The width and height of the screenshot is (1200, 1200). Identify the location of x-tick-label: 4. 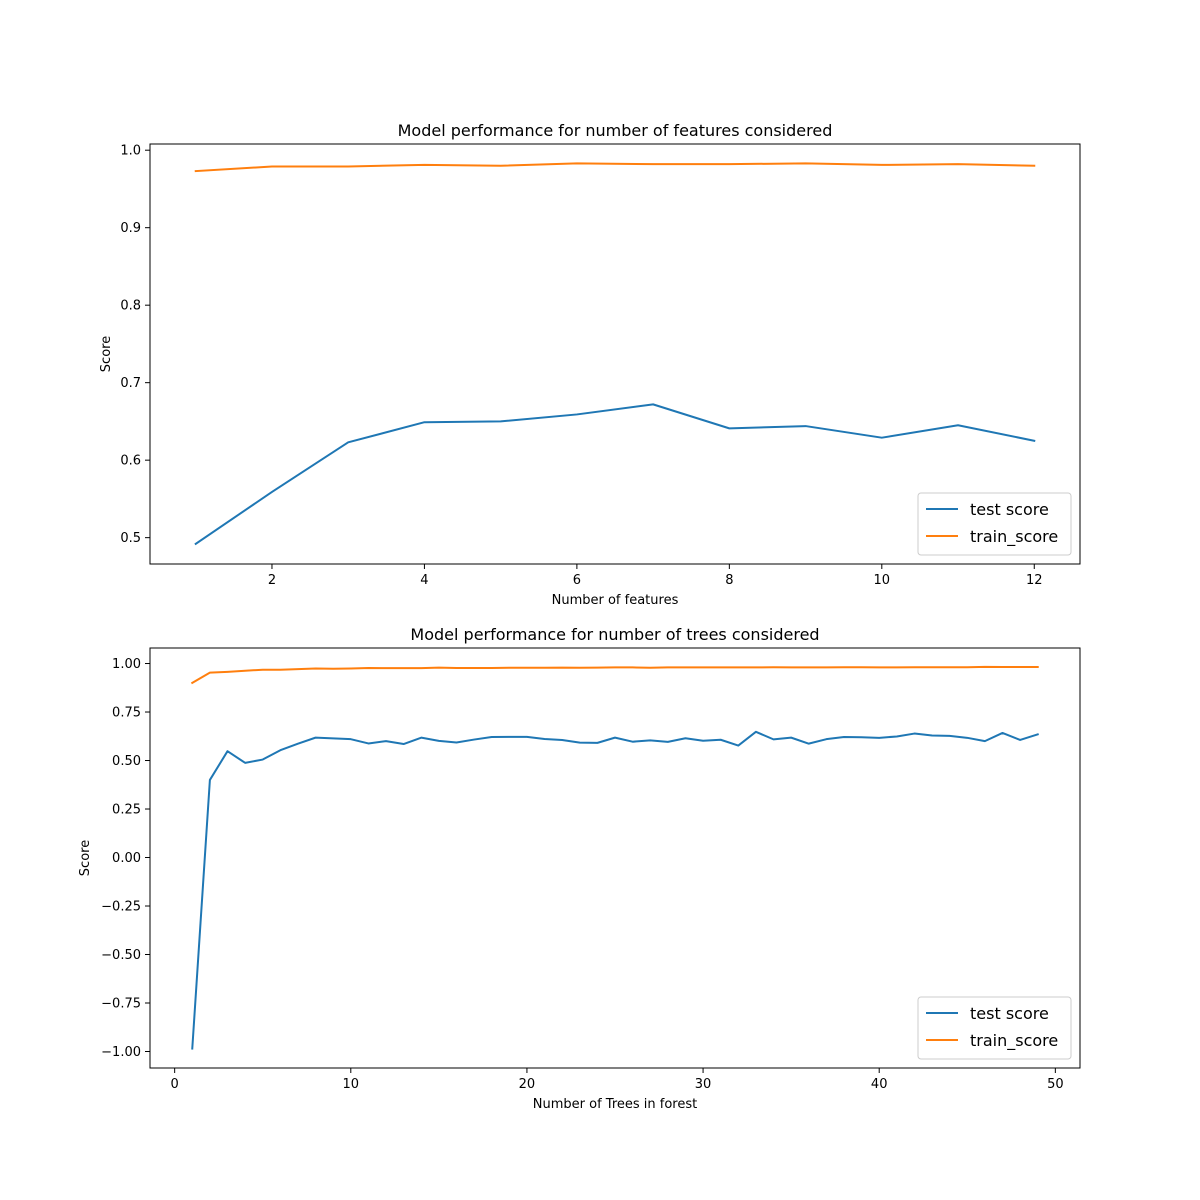
(424, 580).